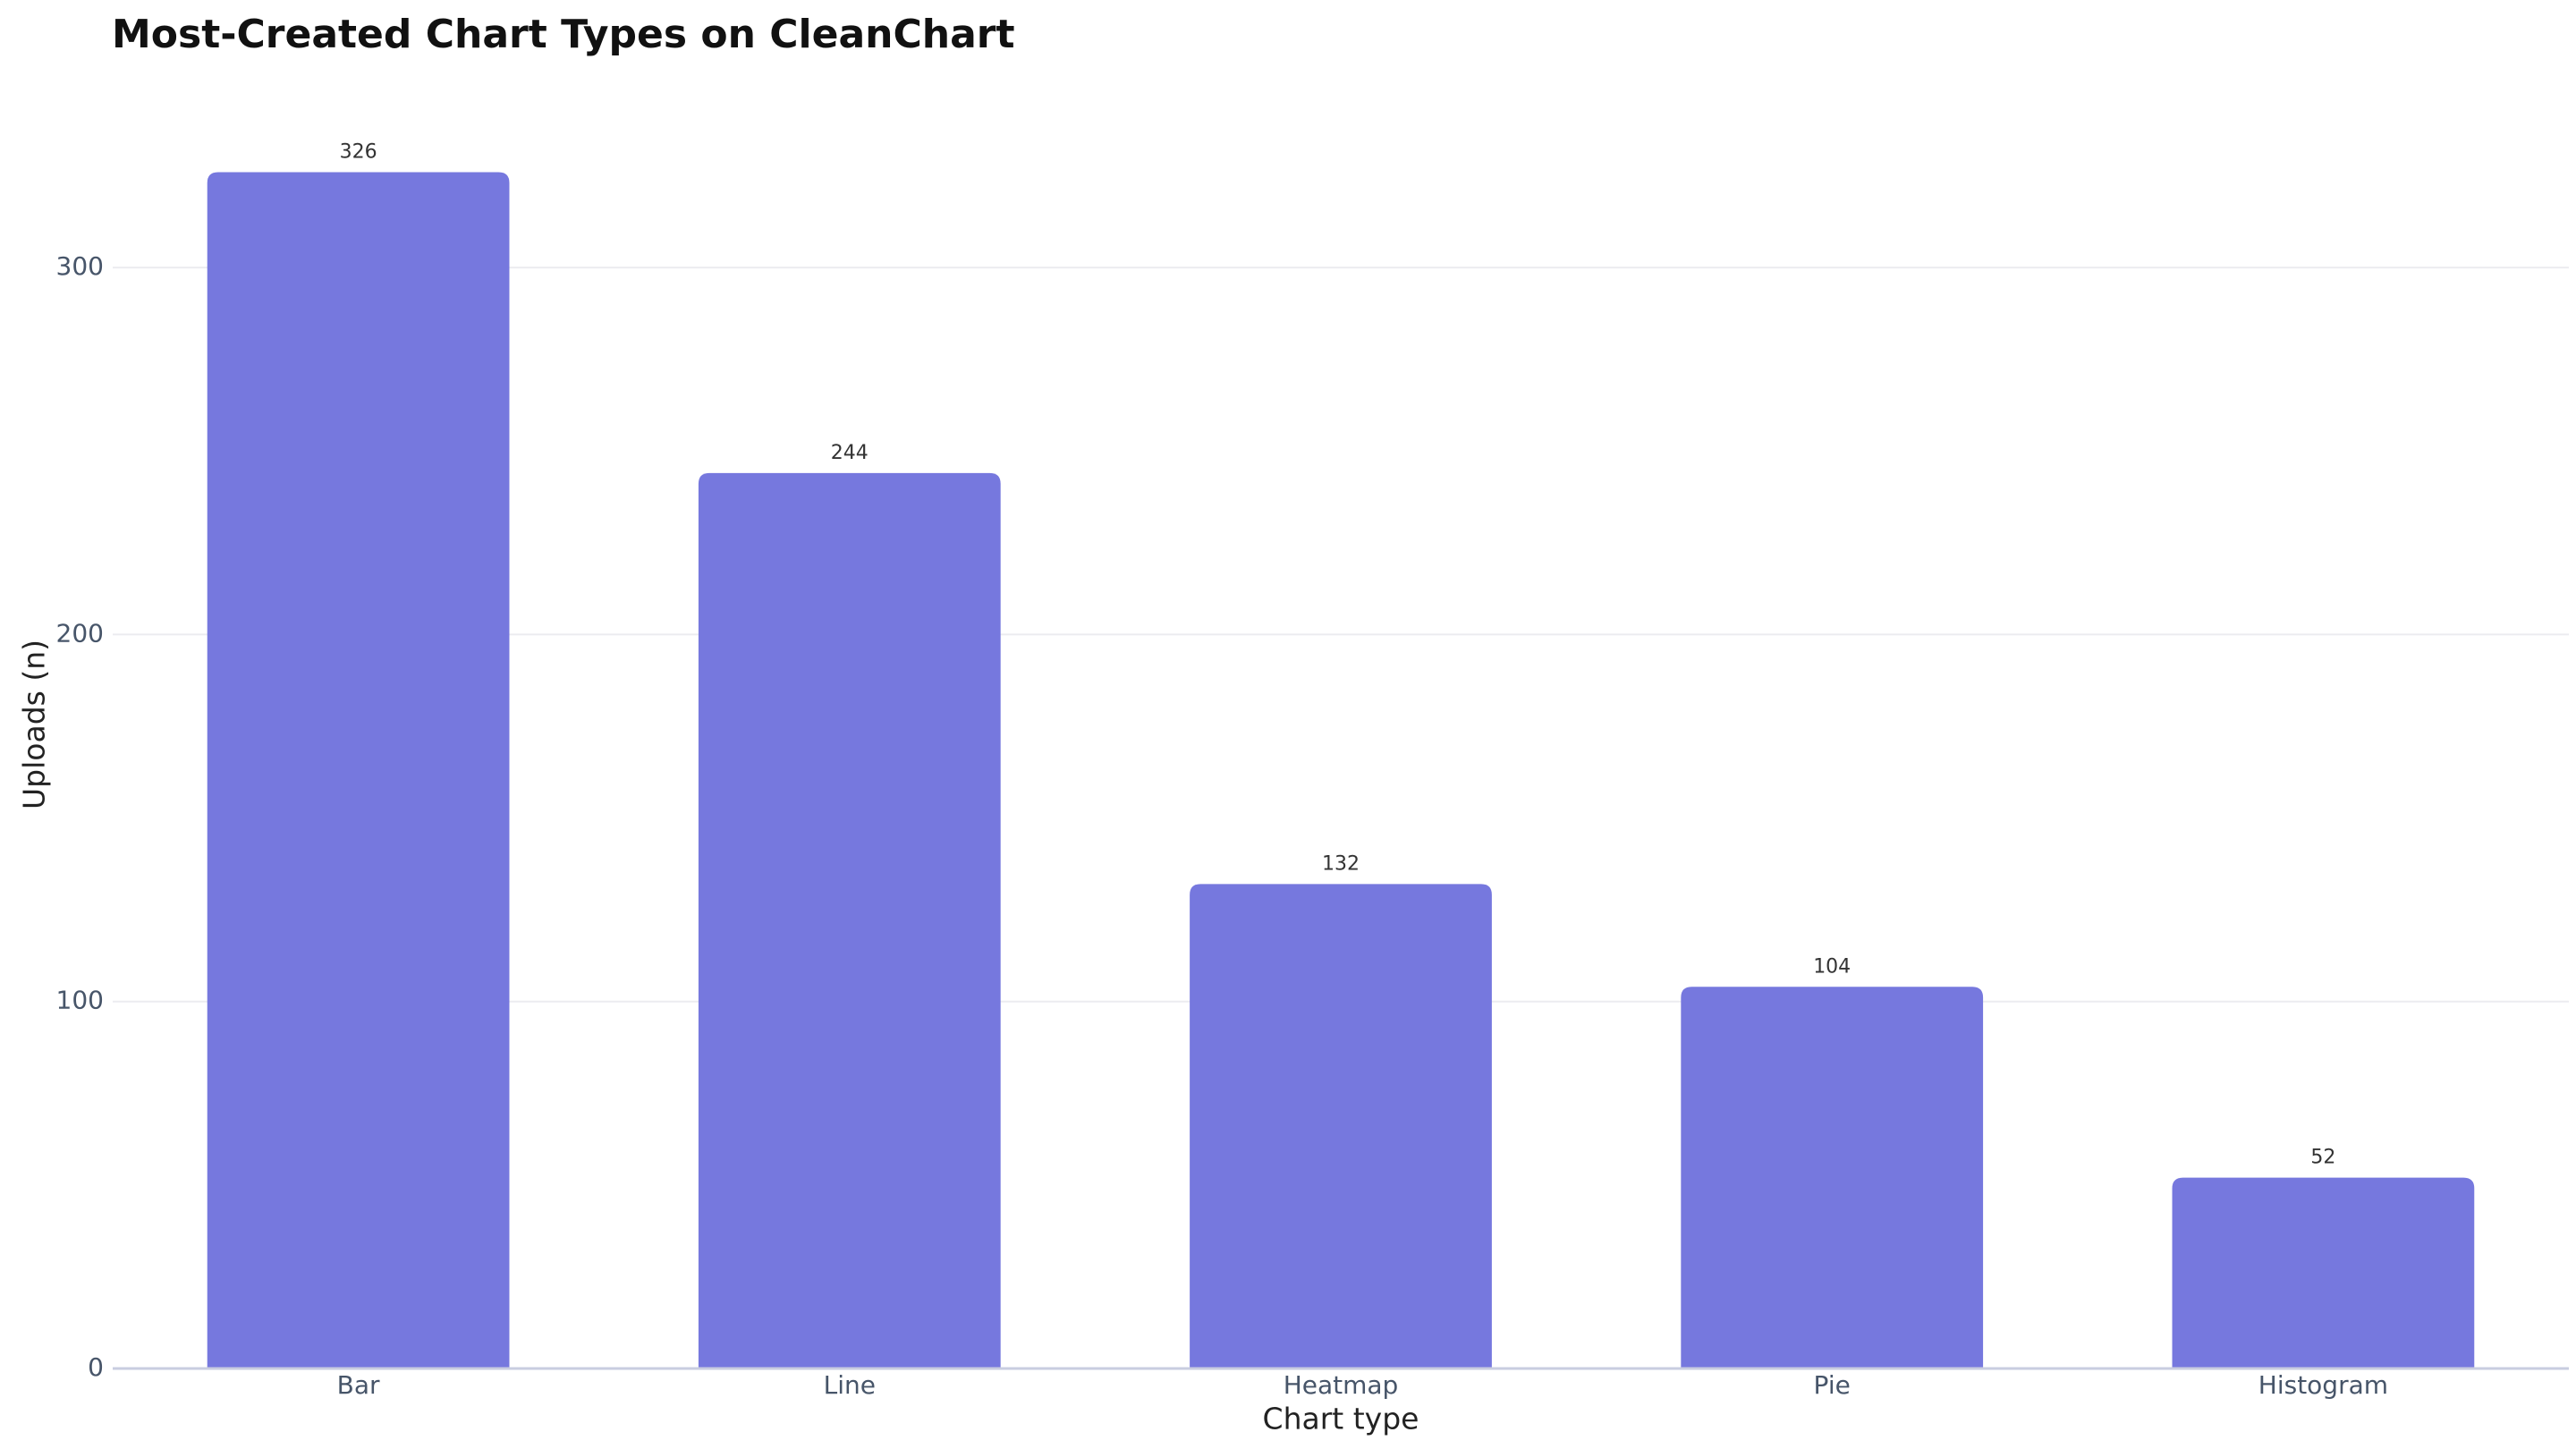 This screenshot has height=1449, width=2576. Describe the element at coordinates (2323, 1385) in the screenshot. I see `x-tick-label: Histogram` at that location.